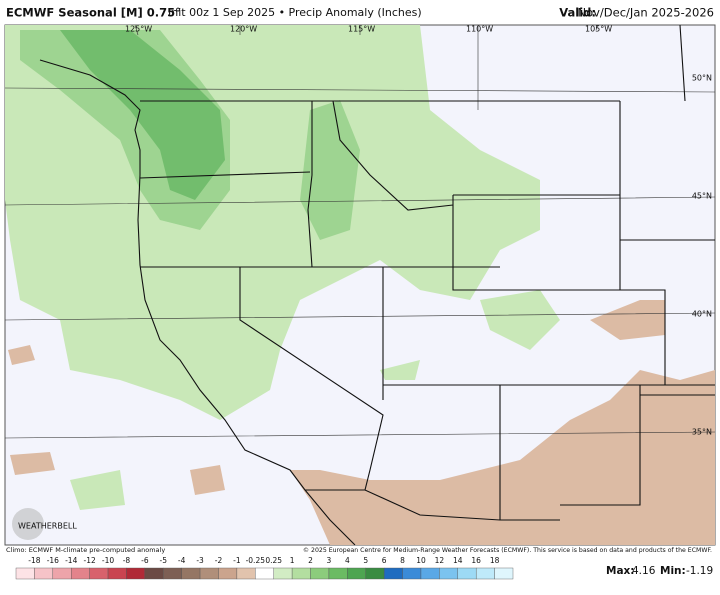  What do you see at coordinates (219, 560) in the screenshot?
I see `legend-label: -2` at bounding box center [219, 560].